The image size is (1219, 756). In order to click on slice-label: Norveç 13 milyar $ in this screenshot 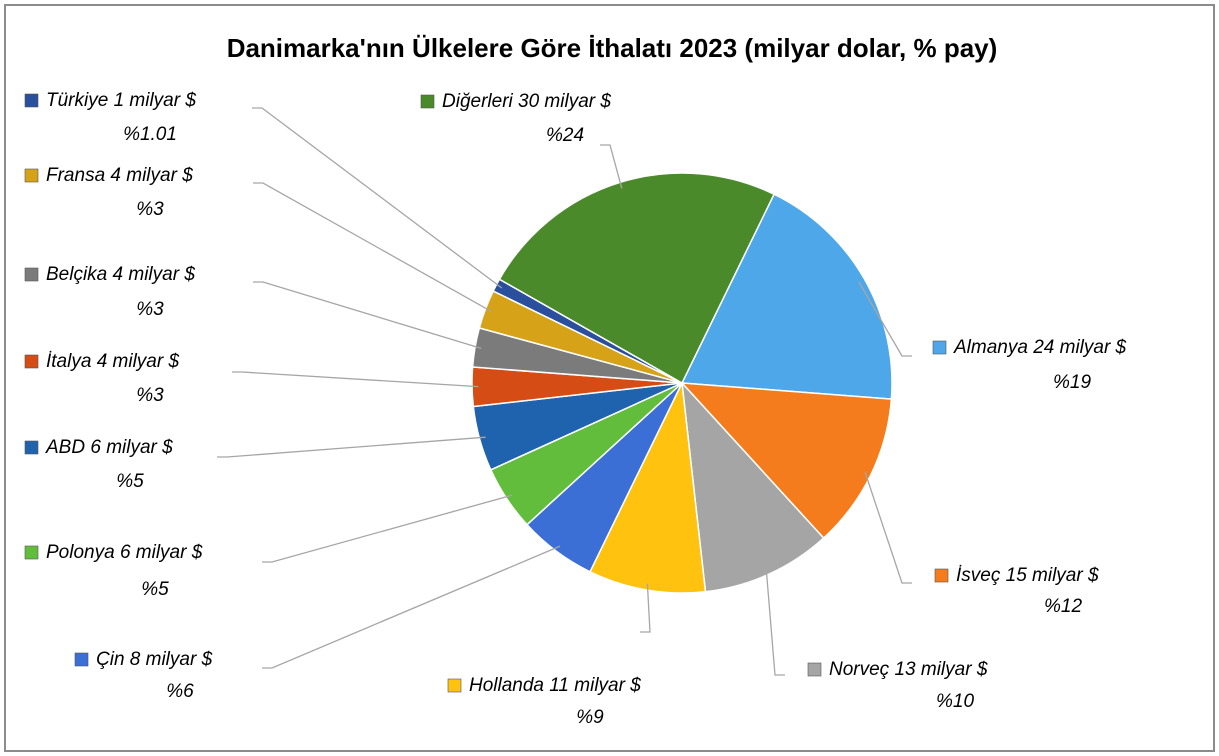, I will do `click(908, 669)`.